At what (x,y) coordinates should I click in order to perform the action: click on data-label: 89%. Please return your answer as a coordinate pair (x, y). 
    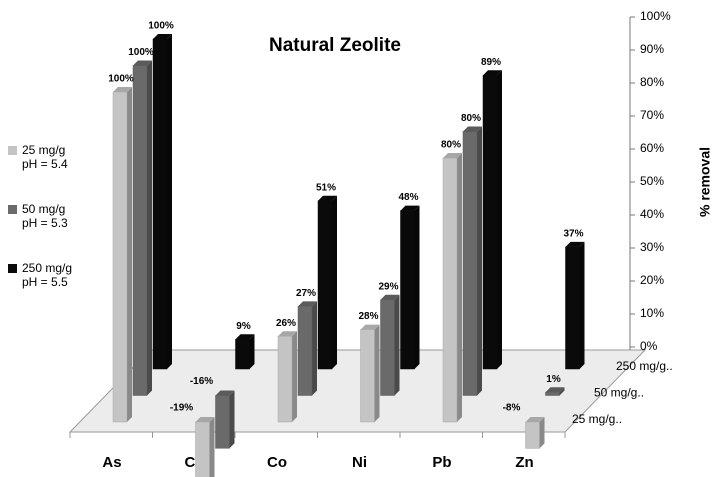
    Looking at the image, I should click on (491, 62).